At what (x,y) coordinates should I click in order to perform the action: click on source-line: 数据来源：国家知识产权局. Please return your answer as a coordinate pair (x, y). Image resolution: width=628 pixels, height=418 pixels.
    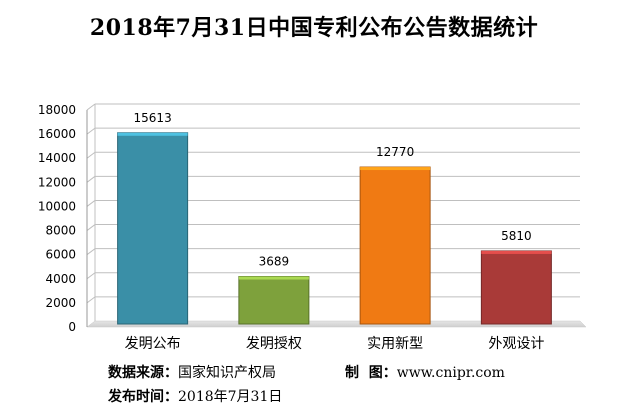
    Looking at the image, I should click on (192, 372).